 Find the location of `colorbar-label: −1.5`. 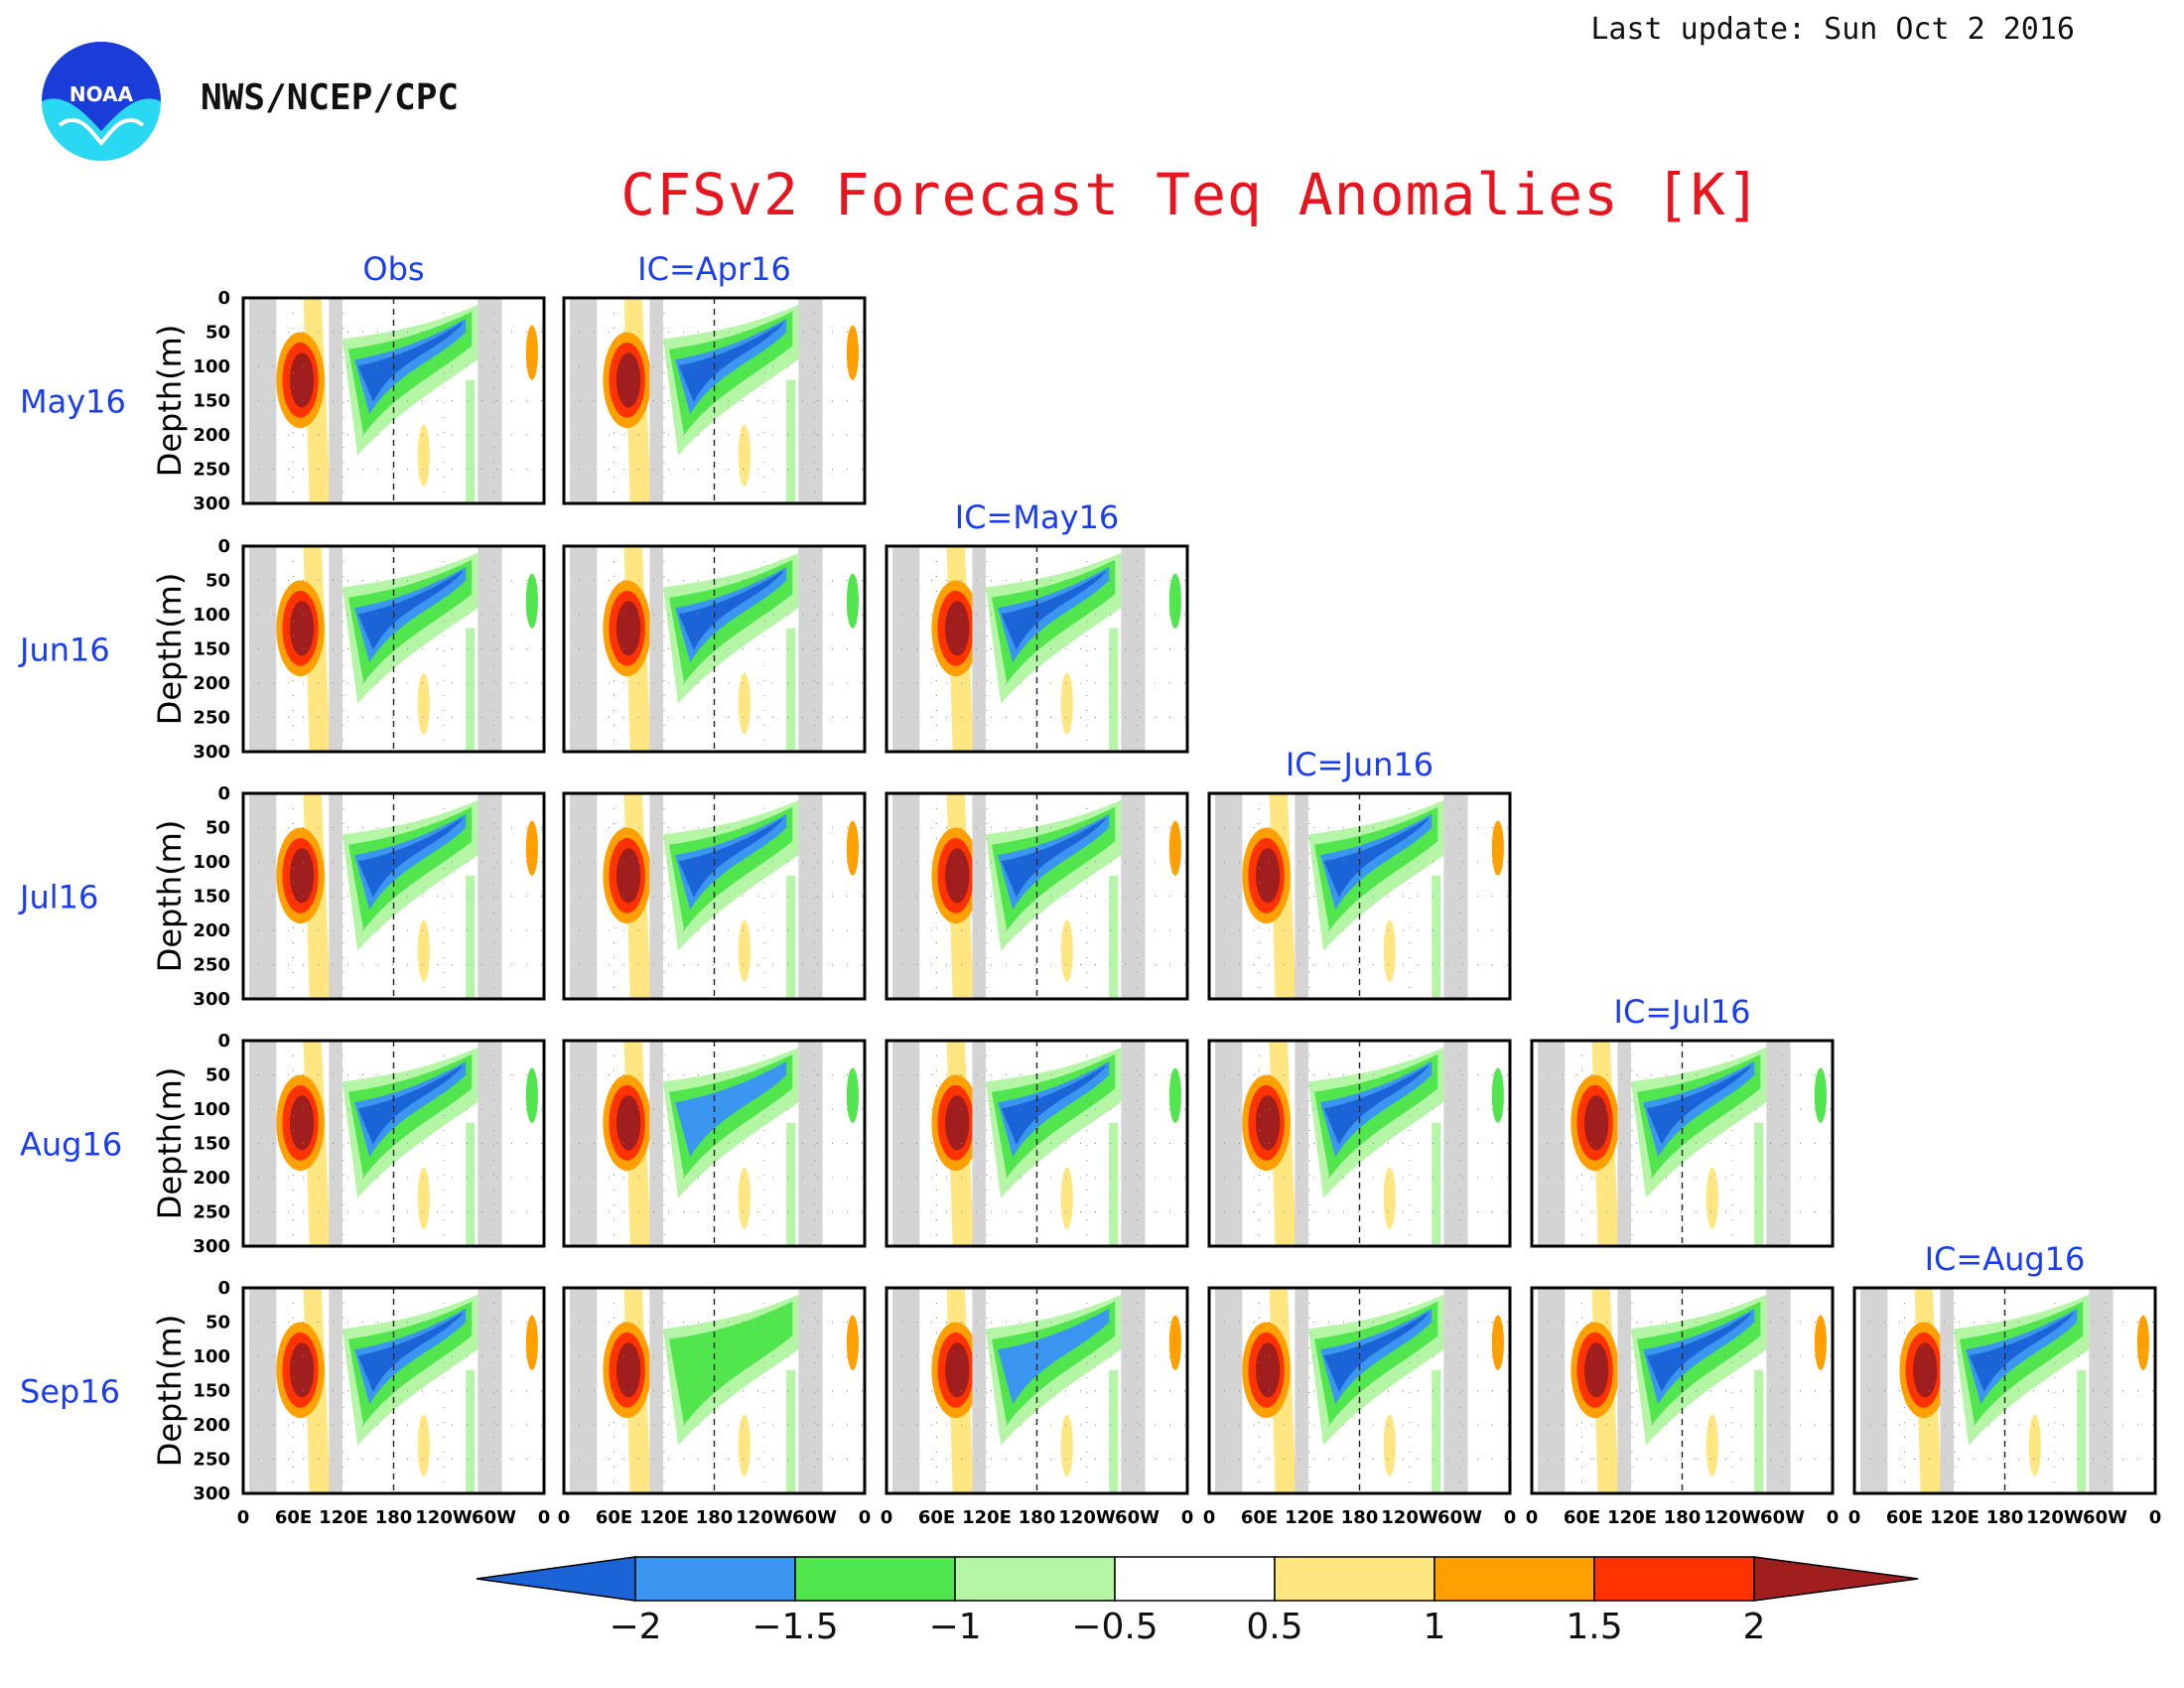

colorbar-label: −1.5 is located at coordinates (794, 1627).